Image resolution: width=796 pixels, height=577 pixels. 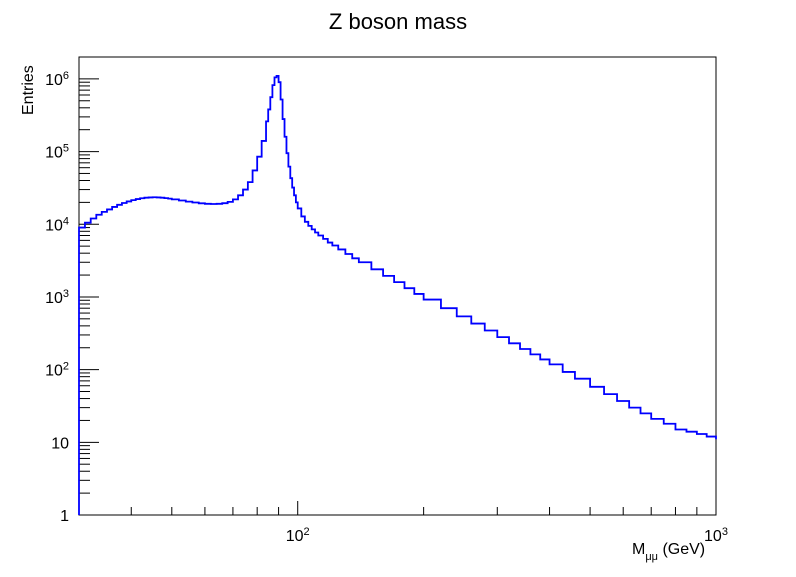 I want to click on x-axis-tick-labels: 10² 10³, so click(x=507, y=535).